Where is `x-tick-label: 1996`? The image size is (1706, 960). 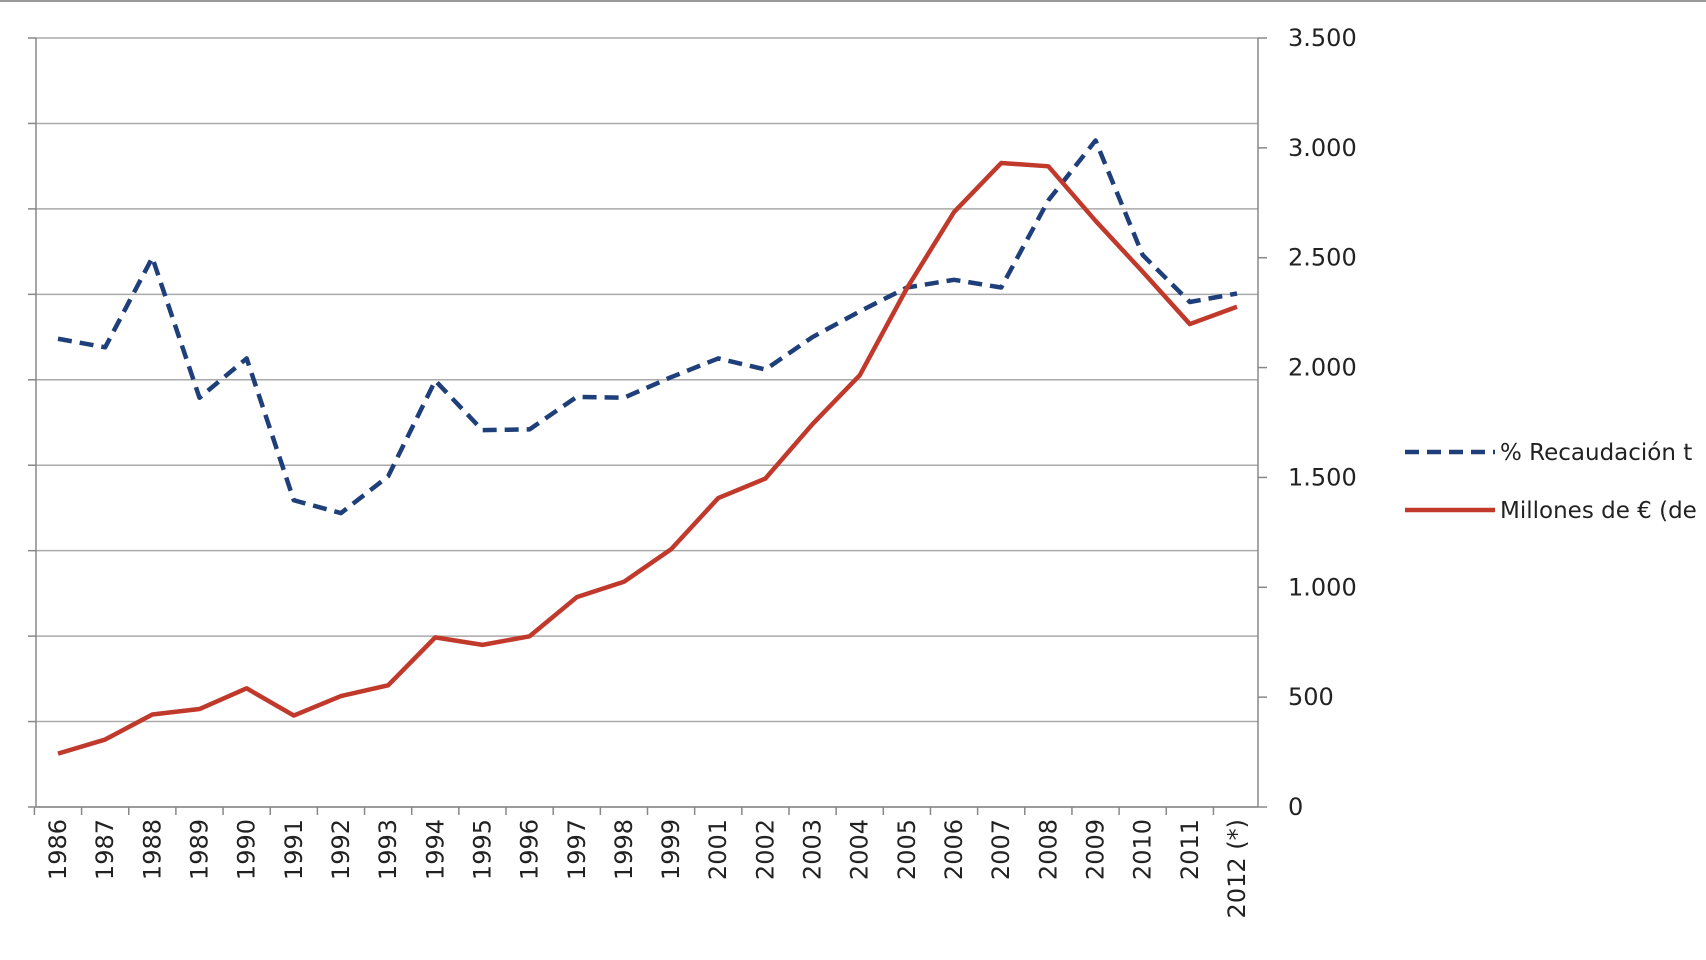 x-tick-label: 1996 is located at coordinates (530, 849).